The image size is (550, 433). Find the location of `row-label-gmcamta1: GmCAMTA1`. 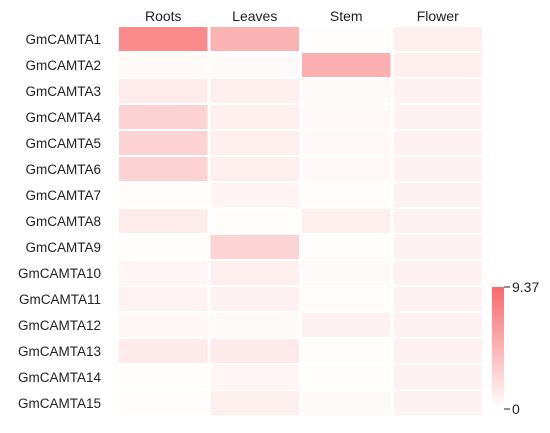

row-label-gmcamta1: GmCAMTA1 is located at coordinates (63, 39).